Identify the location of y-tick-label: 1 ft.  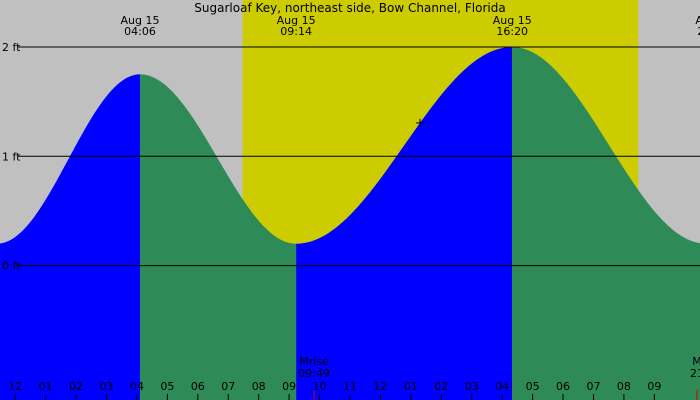
(11, 156).